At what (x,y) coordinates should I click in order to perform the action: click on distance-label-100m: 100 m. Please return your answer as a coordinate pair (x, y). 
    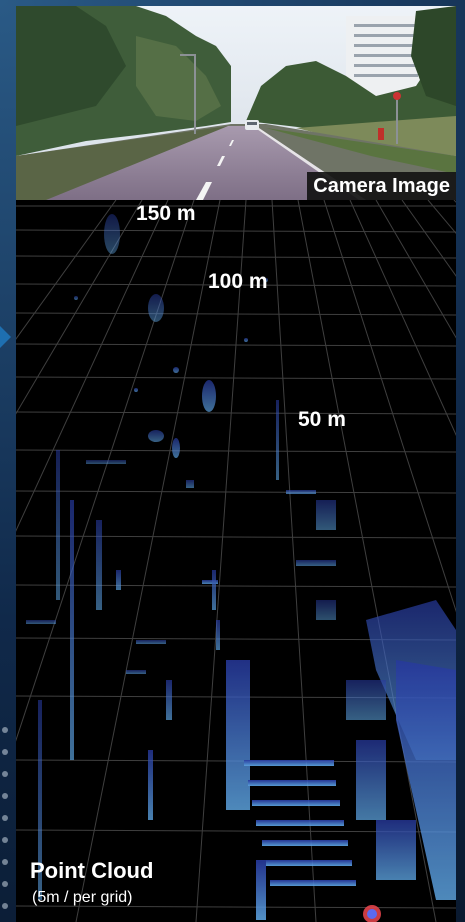
    Looking at the image, I should click on (238, 281).